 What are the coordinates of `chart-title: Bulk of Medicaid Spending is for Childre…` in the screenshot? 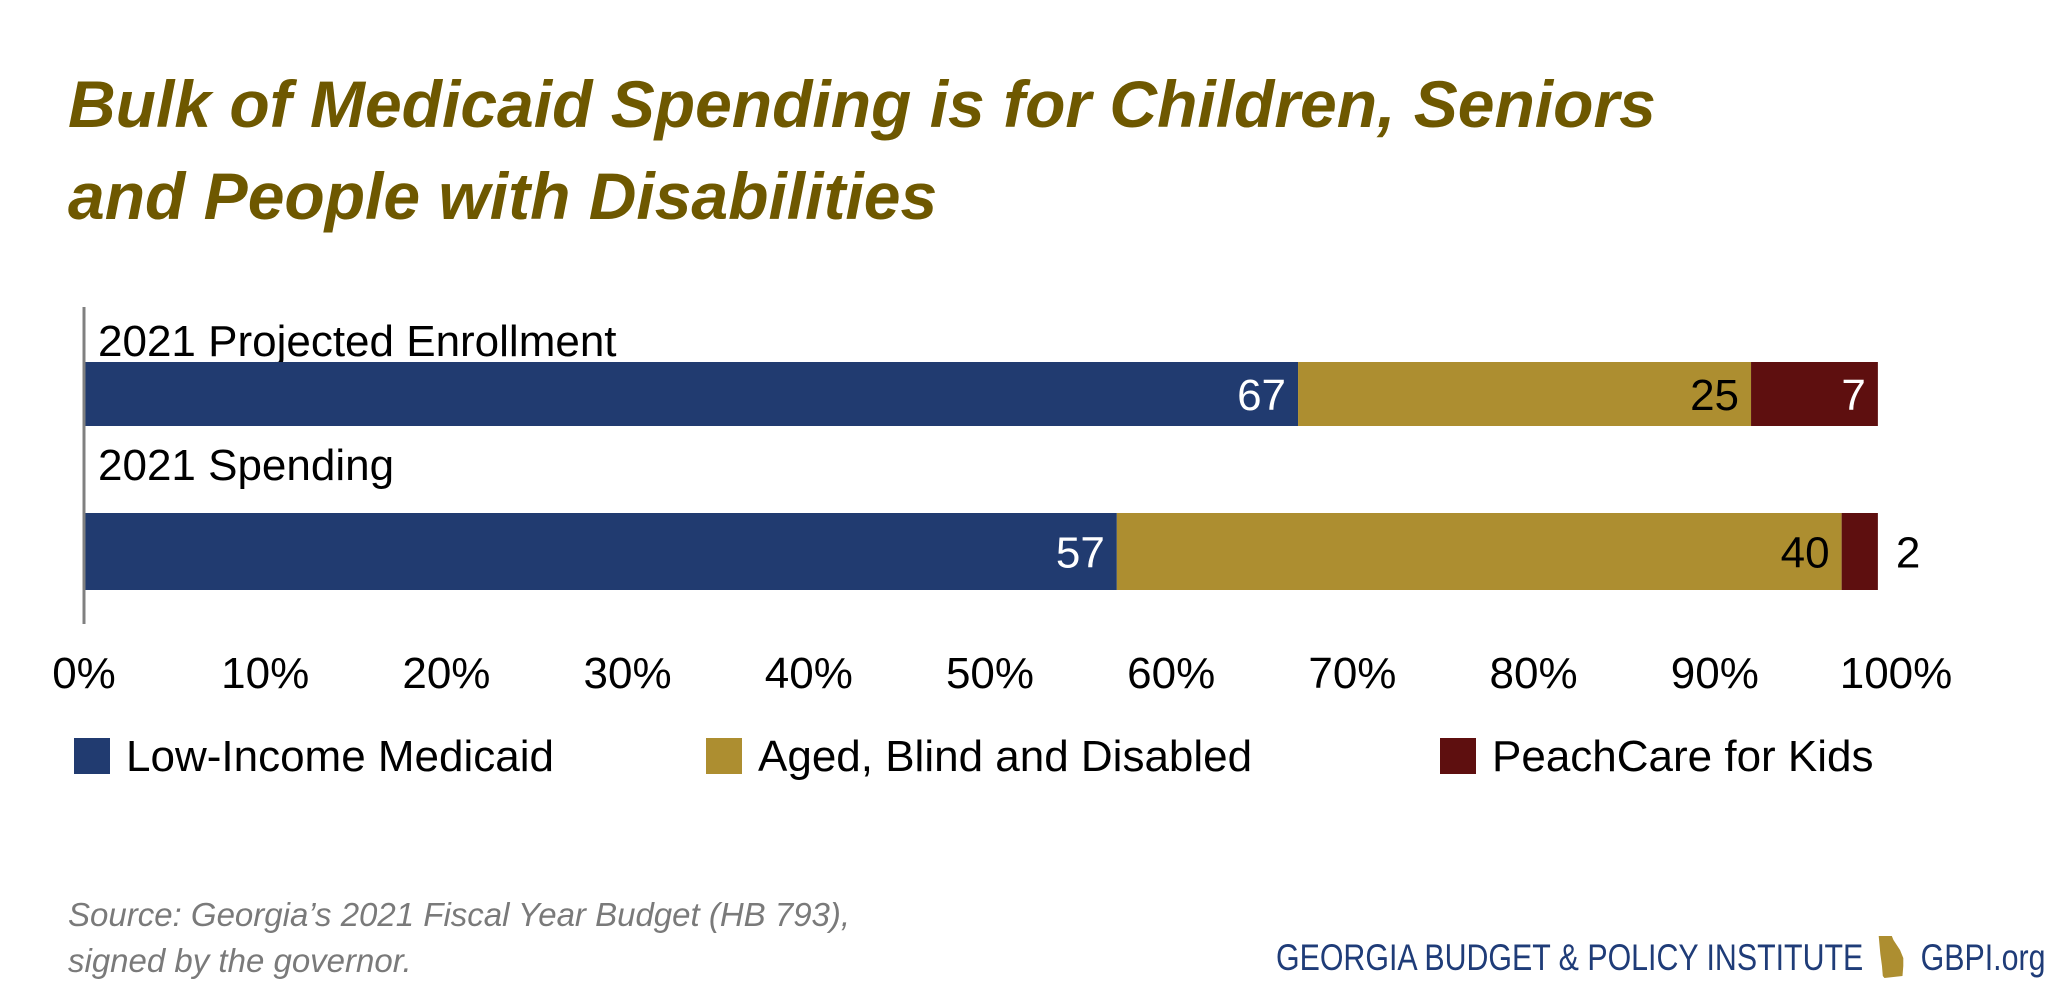 It's located at (862, 150).